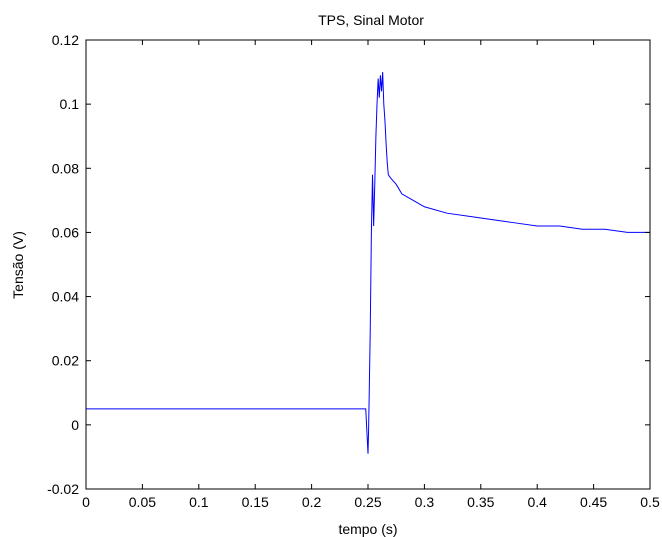 This screenshot has width=662, height=537. Describe the element at coordinates (142, 502) in the screenshot. I see `x-tick-label: 0.05` at that location.